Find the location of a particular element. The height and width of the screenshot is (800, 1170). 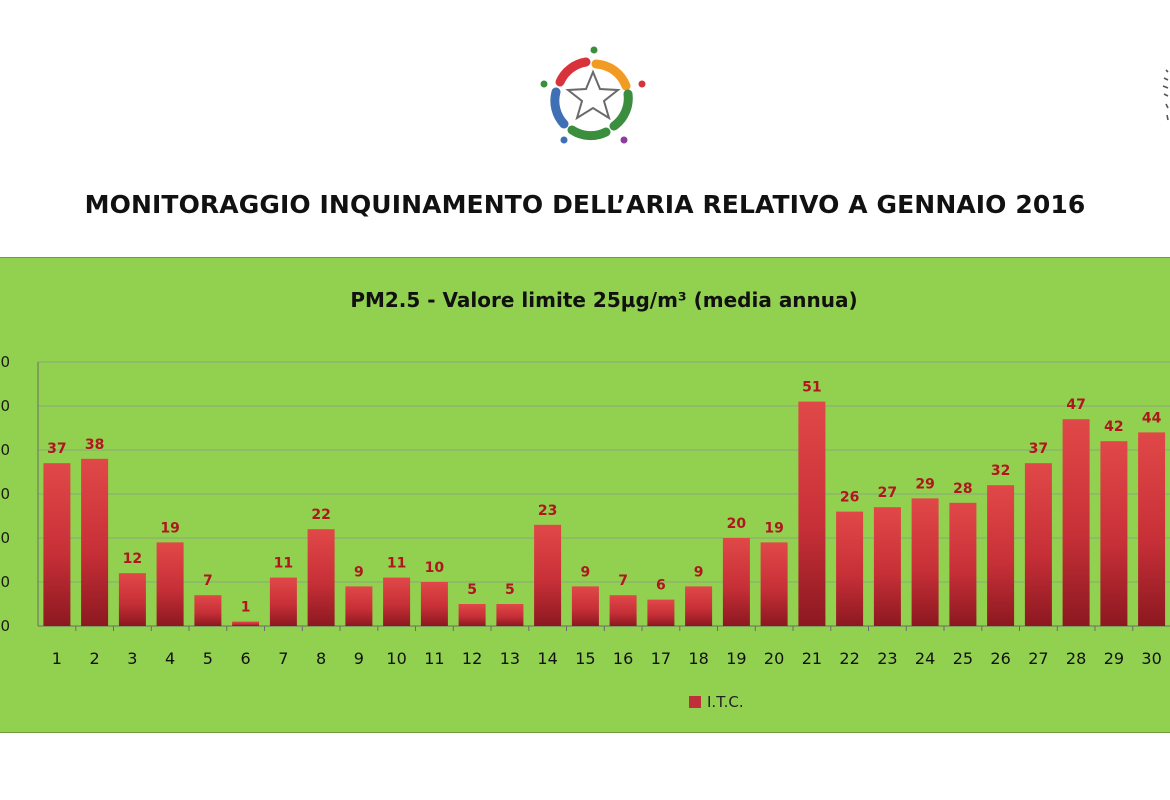

x-tick-label: 20 is located at coordinates (774, 658).